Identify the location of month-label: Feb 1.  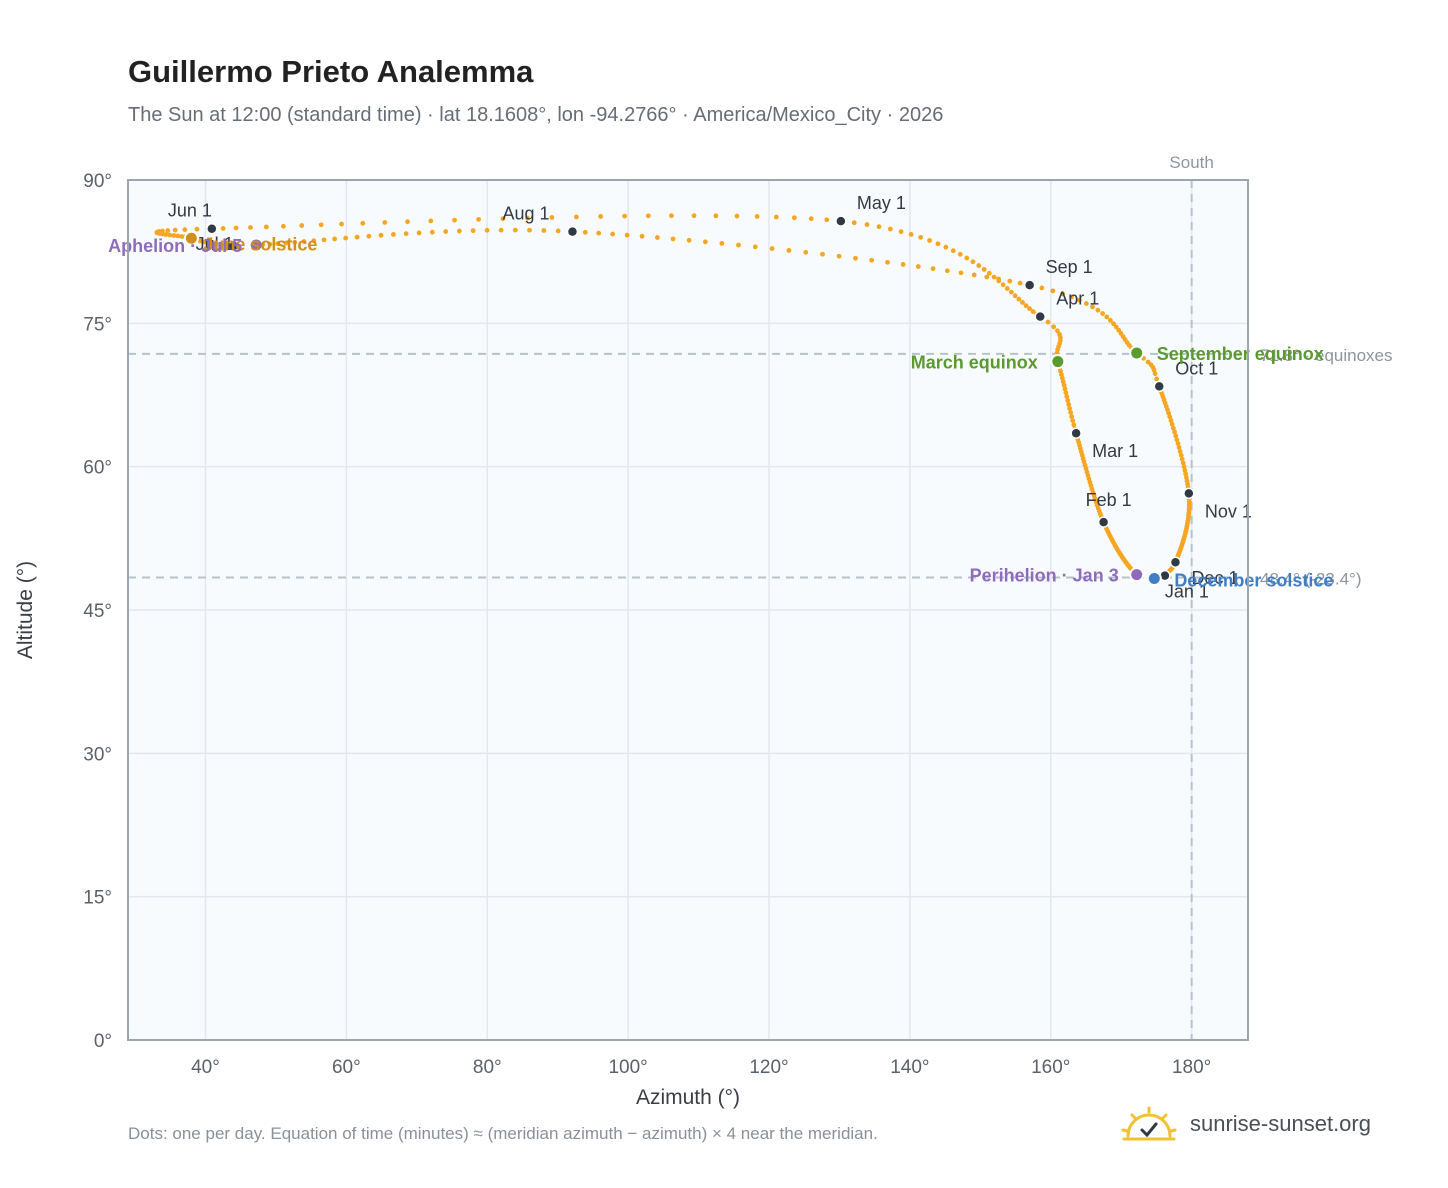
(1109, 500).